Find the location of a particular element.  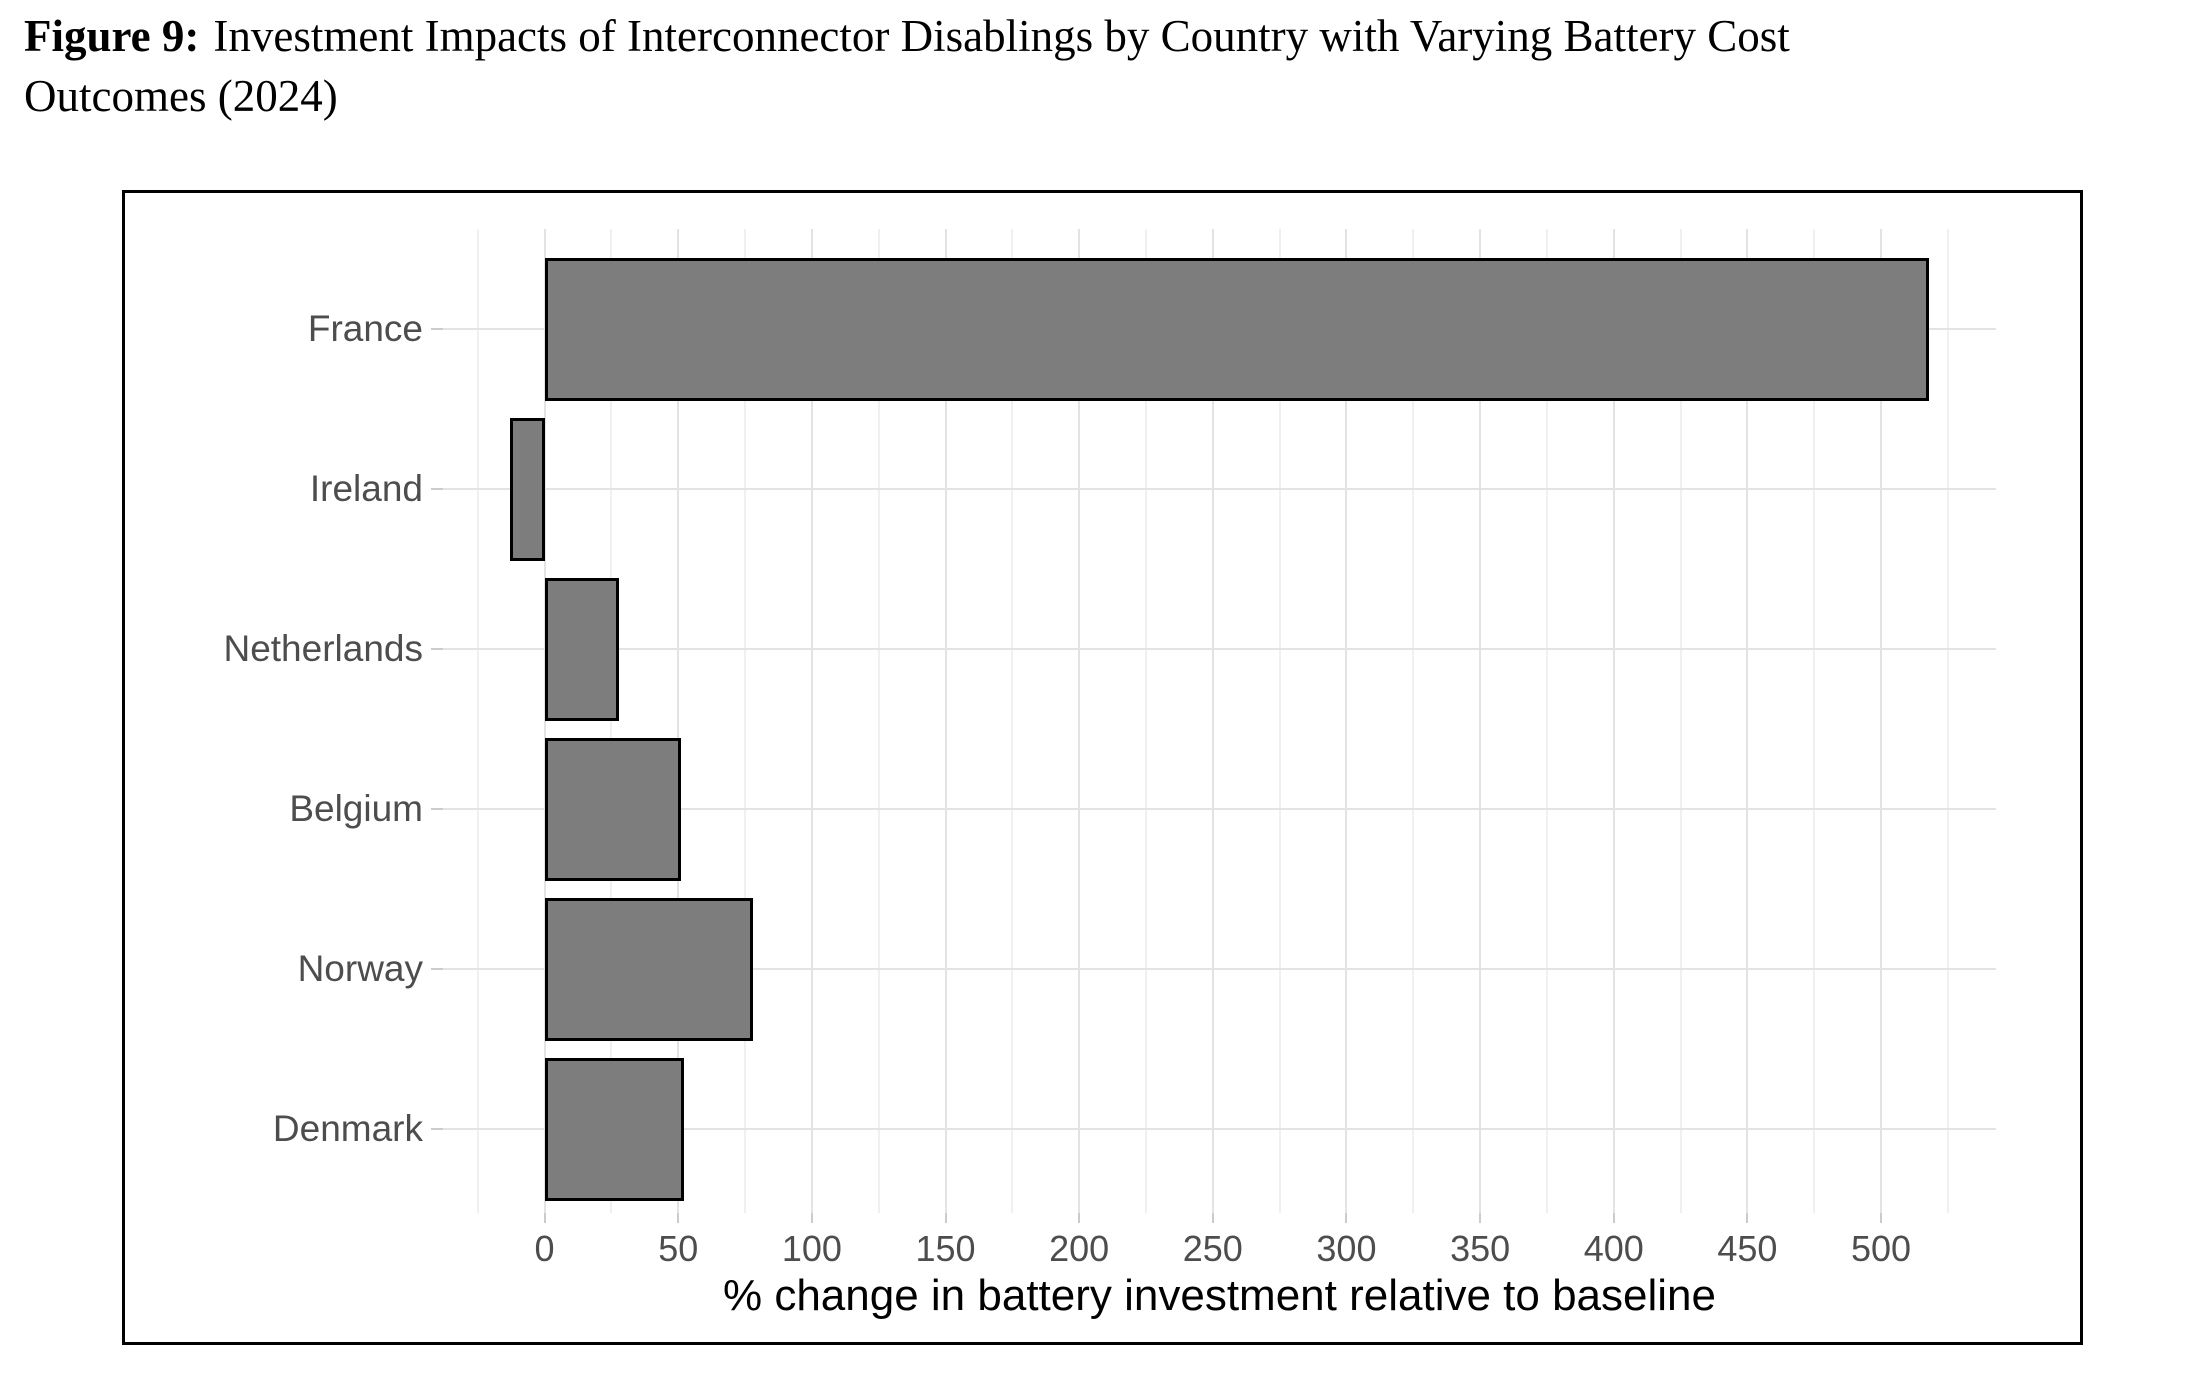

y-axis-label-denmark: Denmark is located at coordinates (347, 1128).